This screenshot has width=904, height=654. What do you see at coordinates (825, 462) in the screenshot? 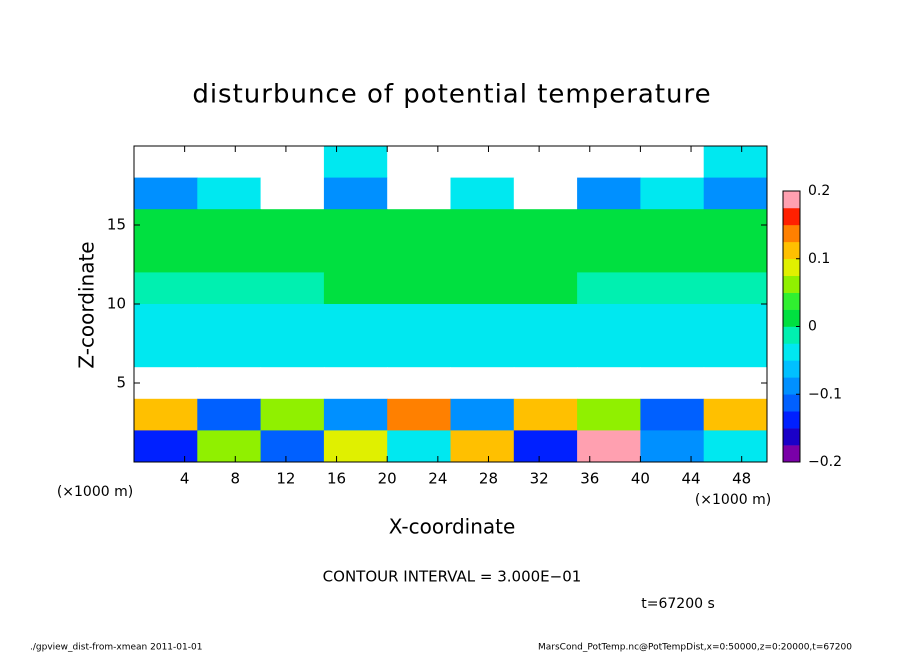
I see `colorbar-tick-label: −0.2` at bounding box center [825, 462].